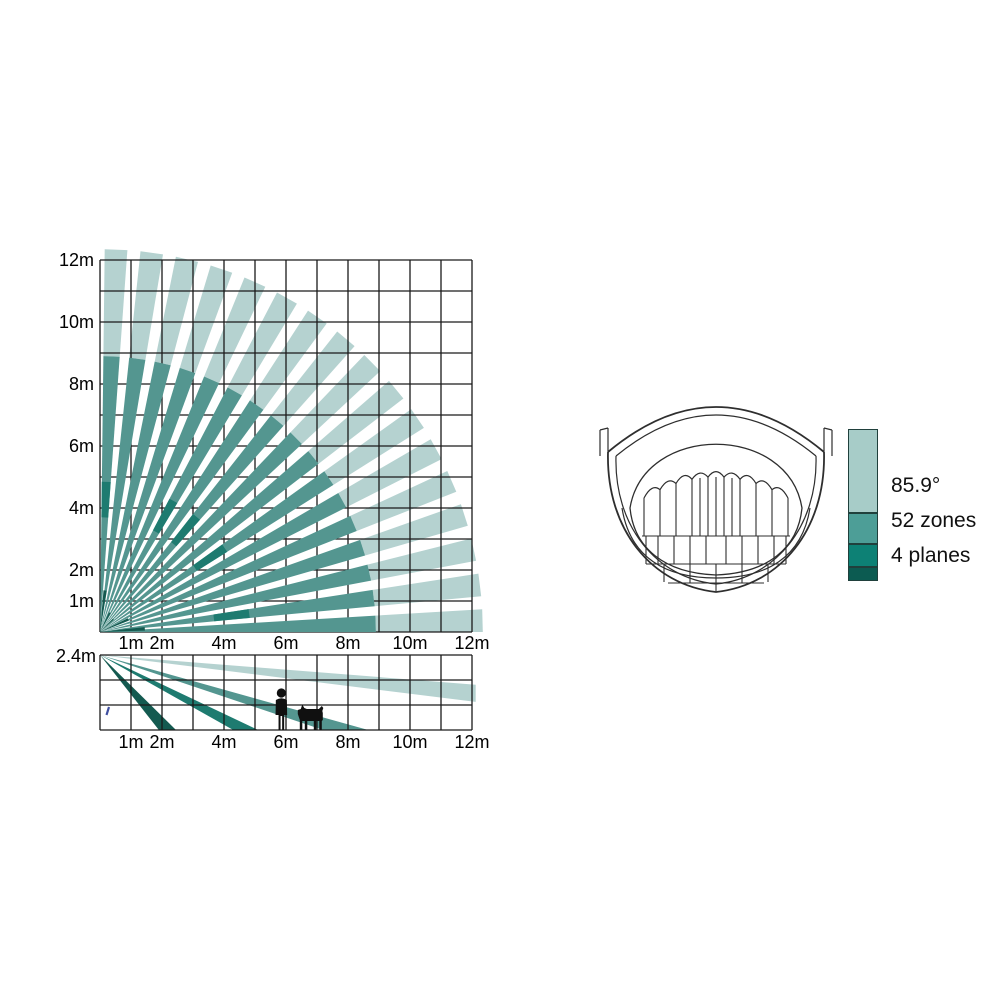  I want to click on left-tab, so click(604, 441).